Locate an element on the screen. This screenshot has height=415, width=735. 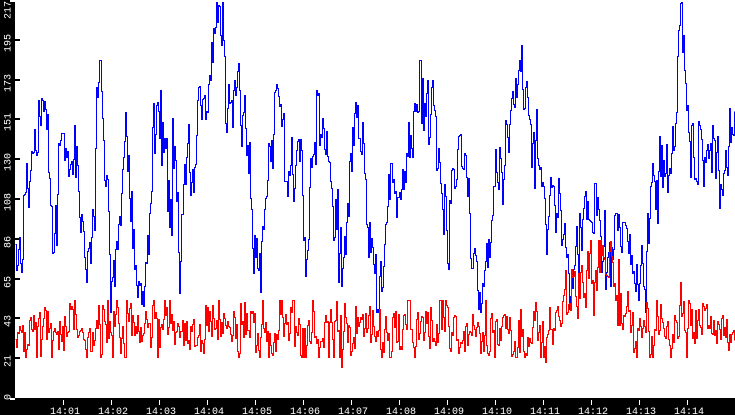
svg-text: 14:12 is located at coordinates (593, 411).